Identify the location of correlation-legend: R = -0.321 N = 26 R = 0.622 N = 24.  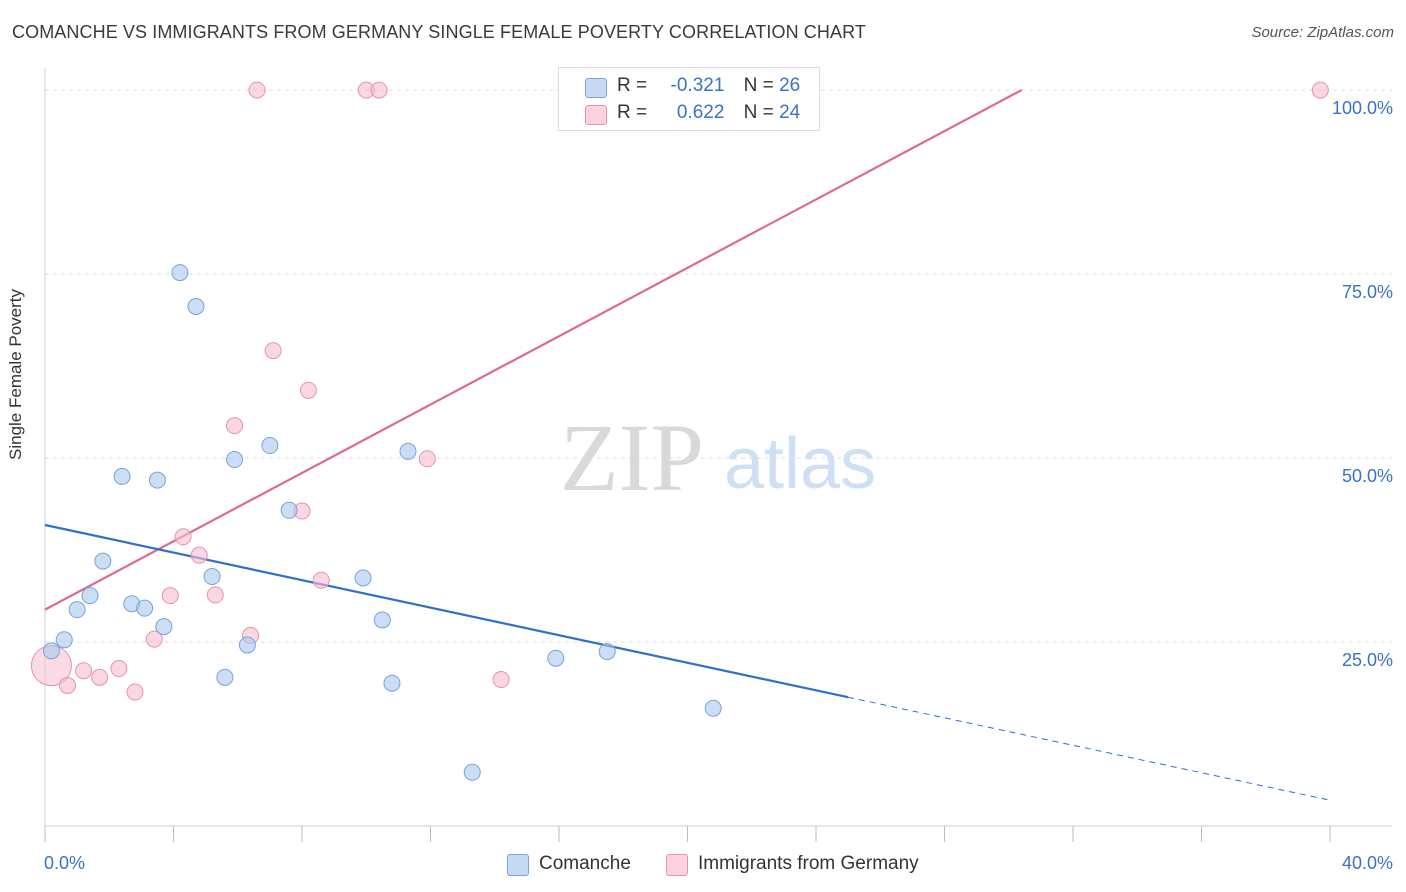
(689, 99).